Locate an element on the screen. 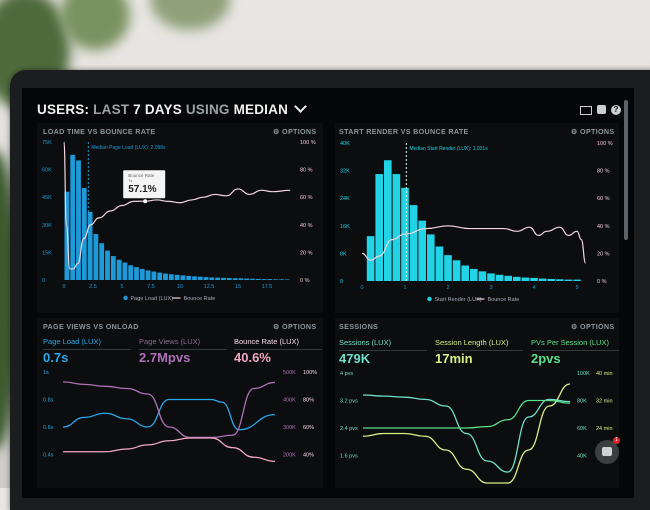 The image size is (650, 510). y2-tick-label: 500K is located at coordinates (289, 373).